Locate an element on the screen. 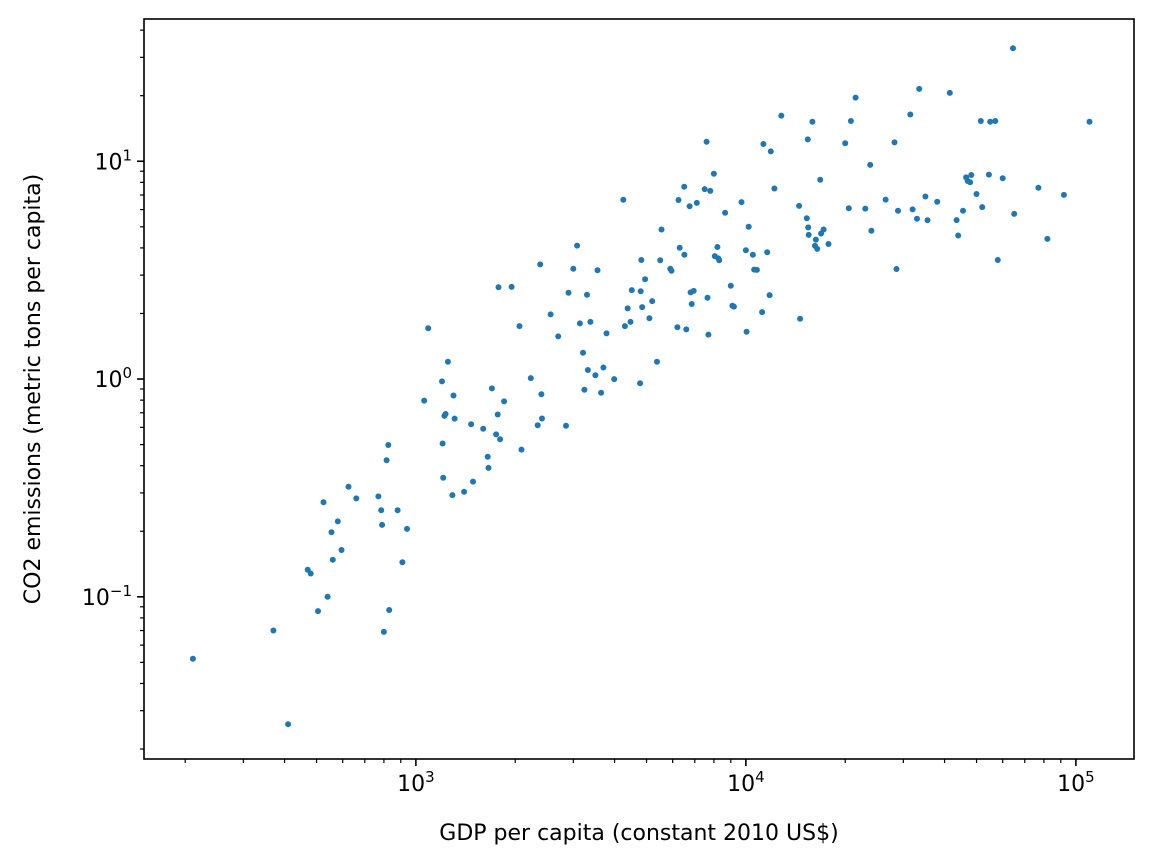 The height and width of the screenshot is (867, 1154). x-tick-label-1: 10⁴ is located at coordinates (746, 782).